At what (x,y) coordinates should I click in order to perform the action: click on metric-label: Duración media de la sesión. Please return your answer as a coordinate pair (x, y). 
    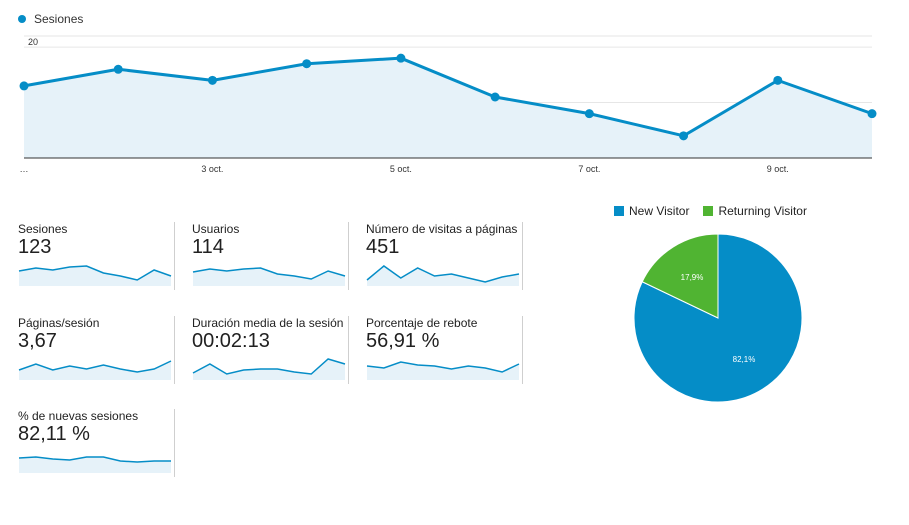
    Looking at the image, I should click on (268, 323).